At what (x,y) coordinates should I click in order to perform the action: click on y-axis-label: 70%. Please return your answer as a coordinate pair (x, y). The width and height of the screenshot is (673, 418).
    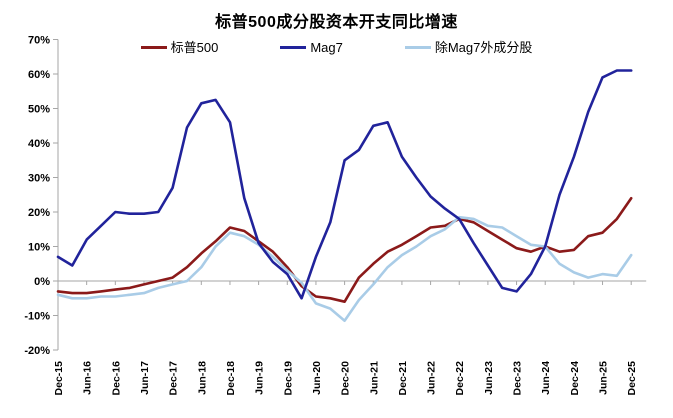
    Looking at the image, I should click on (39, 41).